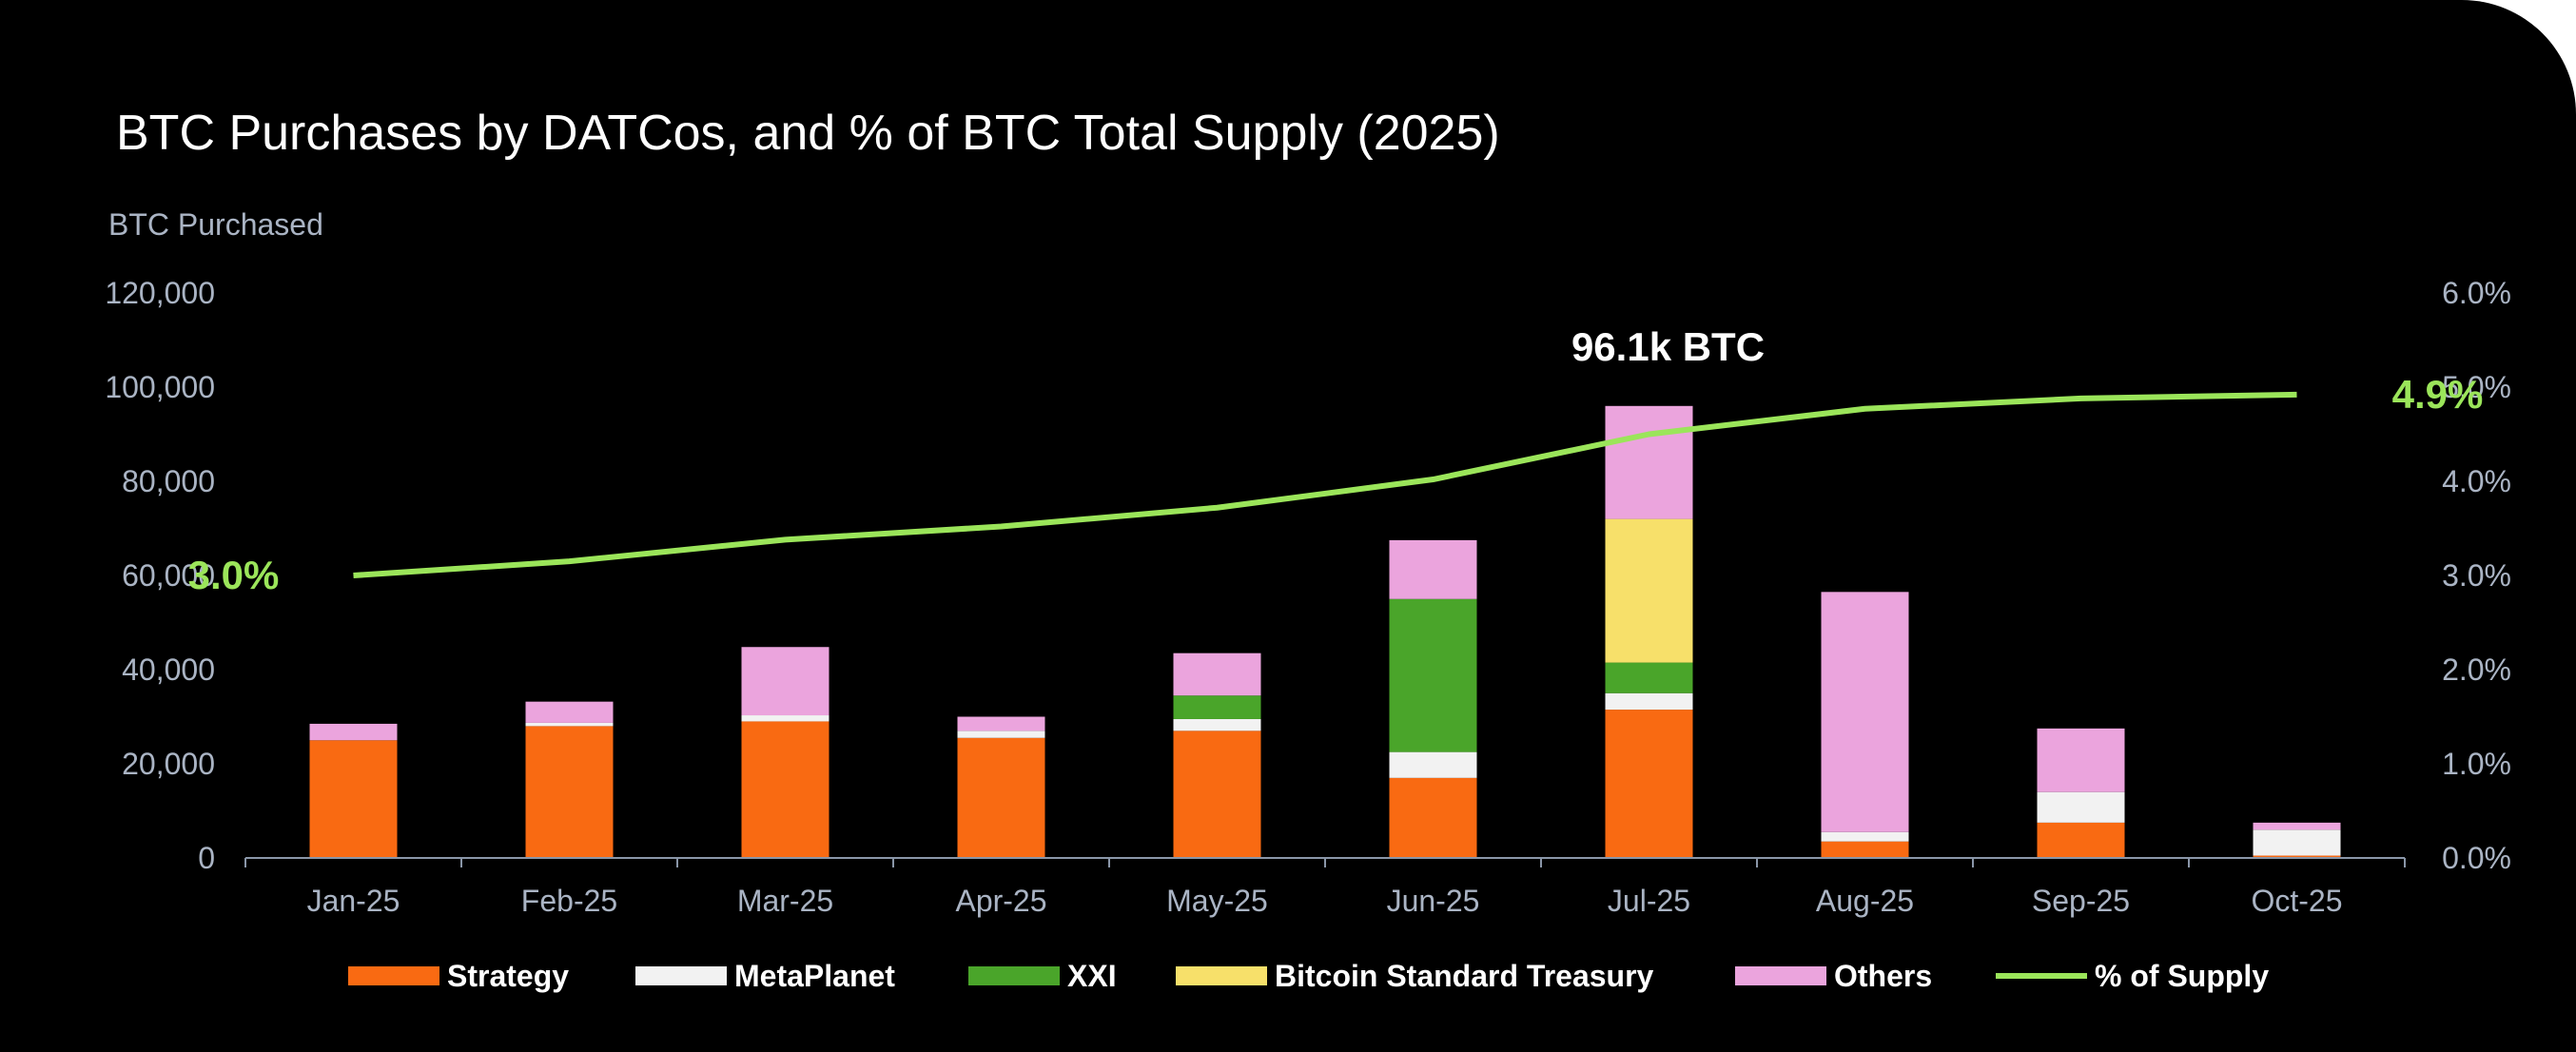 Image resolution: width=2576 pixels, height=1052 pixels. I want to click on legend-label: Bitcoin Standard Treasury, so click(1465, 976).